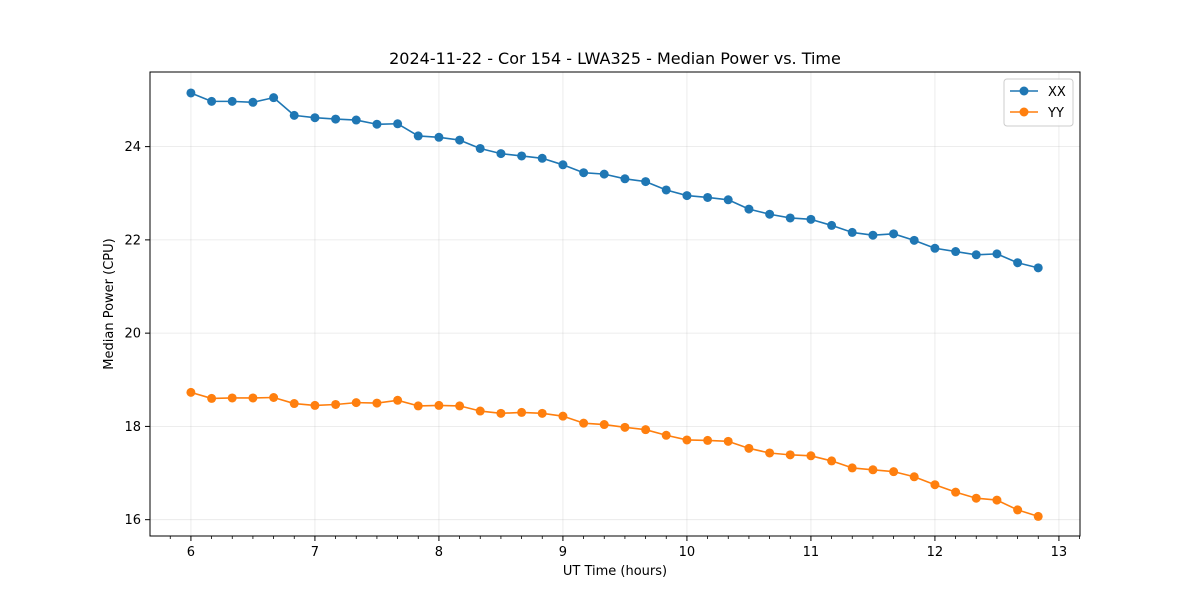  What do you see at coordinates (132, 147) in the screenshot?
I see `y-tick-label: 24` at bounding box center [132, 147].